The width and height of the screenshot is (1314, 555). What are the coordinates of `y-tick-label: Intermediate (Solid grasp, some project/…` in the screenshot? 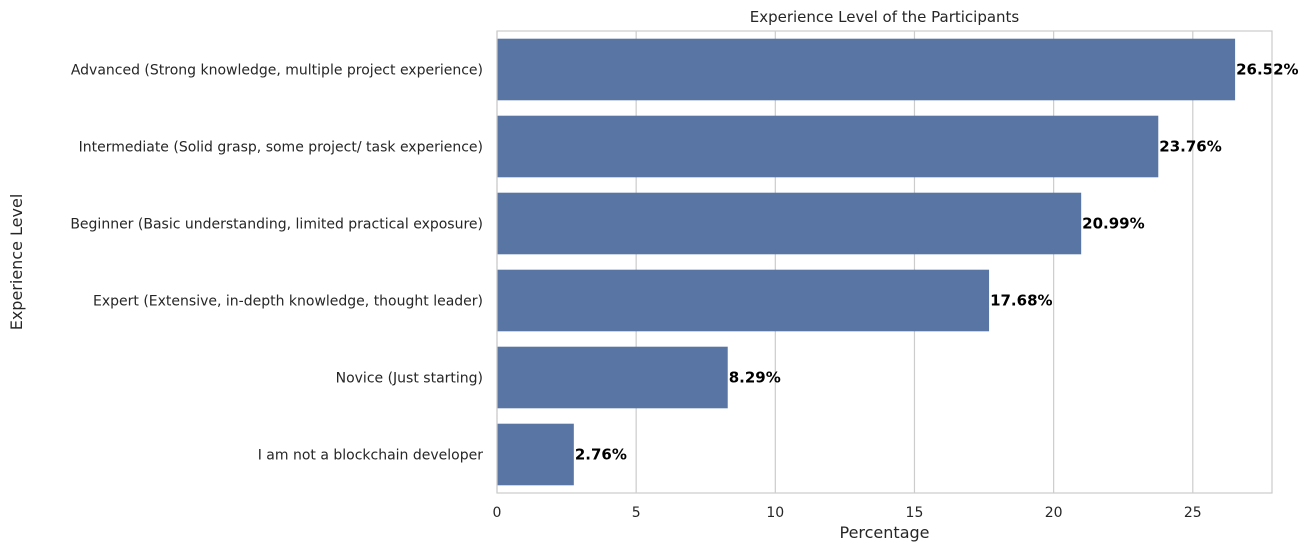 It's located at (281, 148).